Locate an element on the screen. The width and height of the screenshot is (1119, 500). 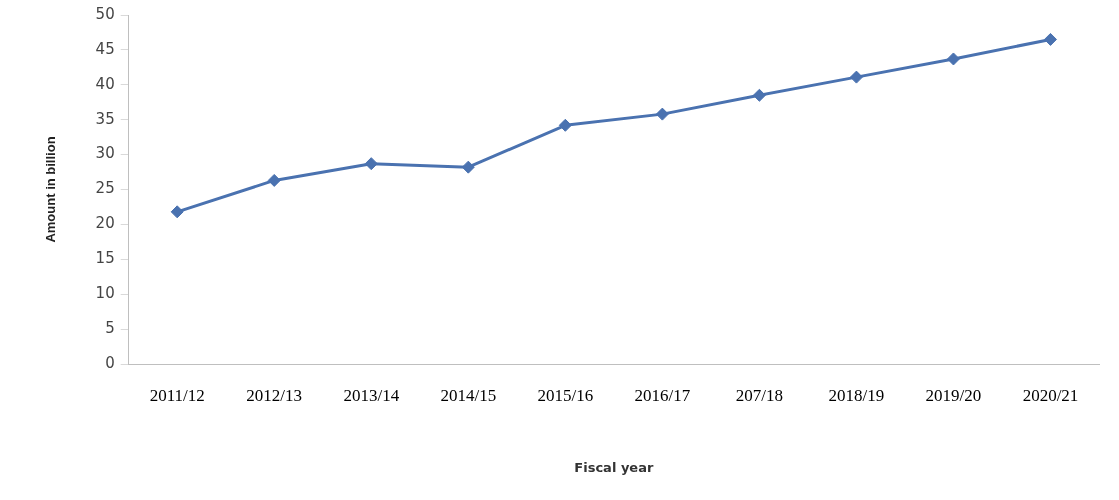
x-tick-label: 2013/14 is located at coordinates (371, 395).